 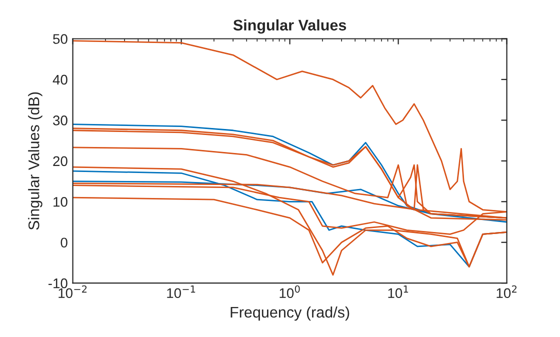 I want to click on x-tick-label: 10$^{2}$, so click(x=506, y=291).